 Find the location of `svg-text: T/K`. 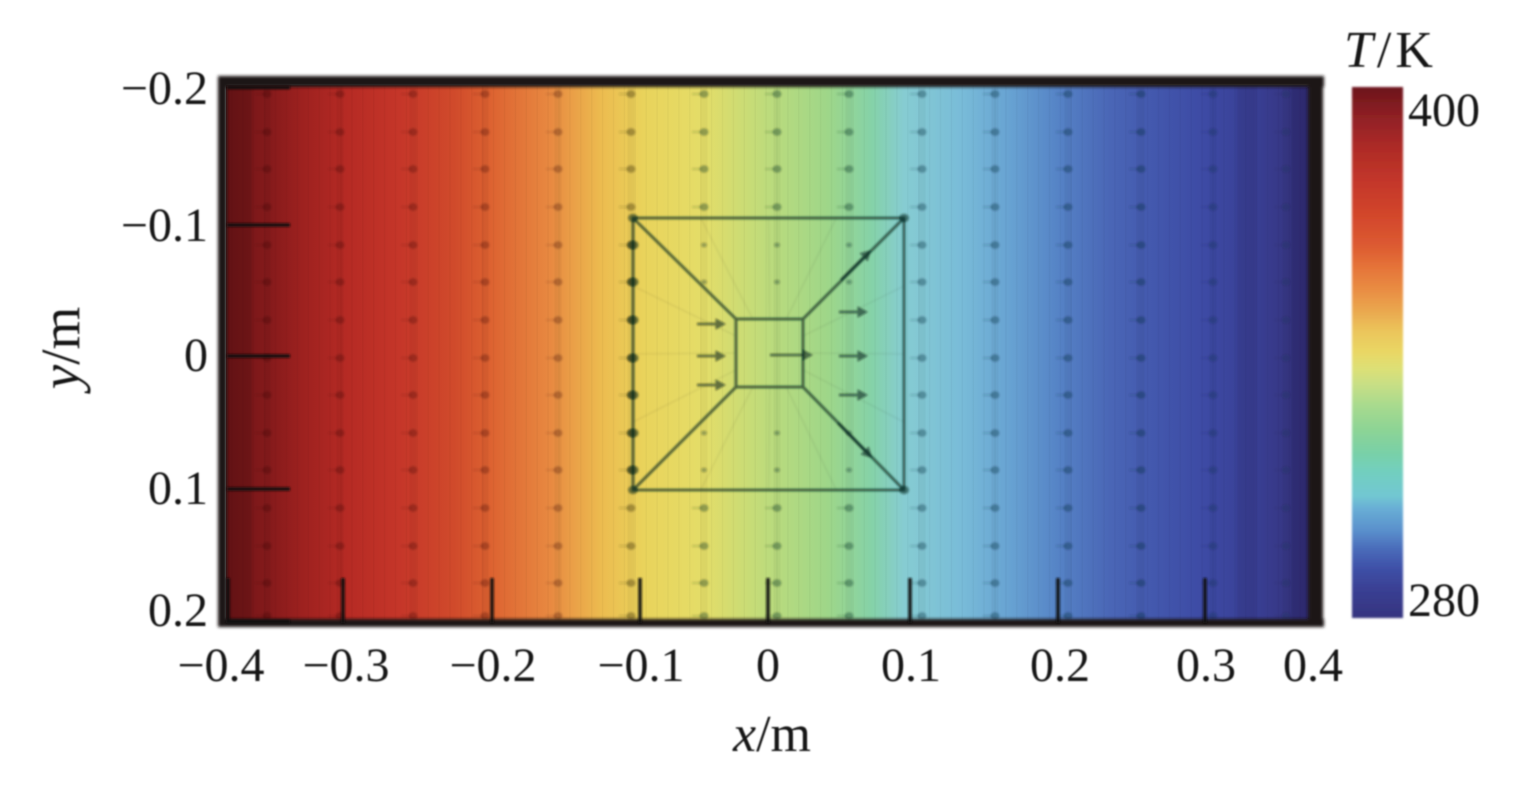

svg-text: T/K is located at coordinates (1390, 50).